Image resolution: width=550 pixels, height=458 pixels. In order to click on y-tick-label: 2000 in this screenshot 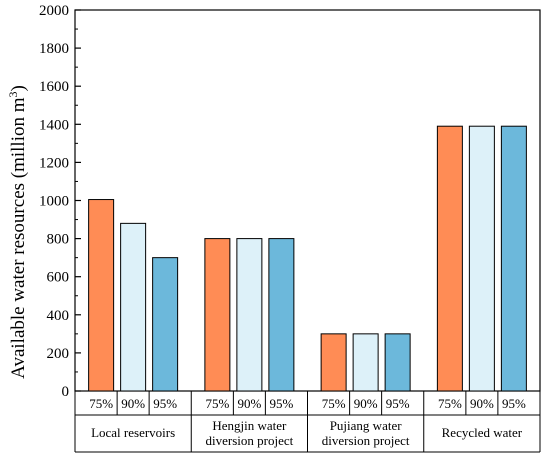, I will do `click(54, 11)`.